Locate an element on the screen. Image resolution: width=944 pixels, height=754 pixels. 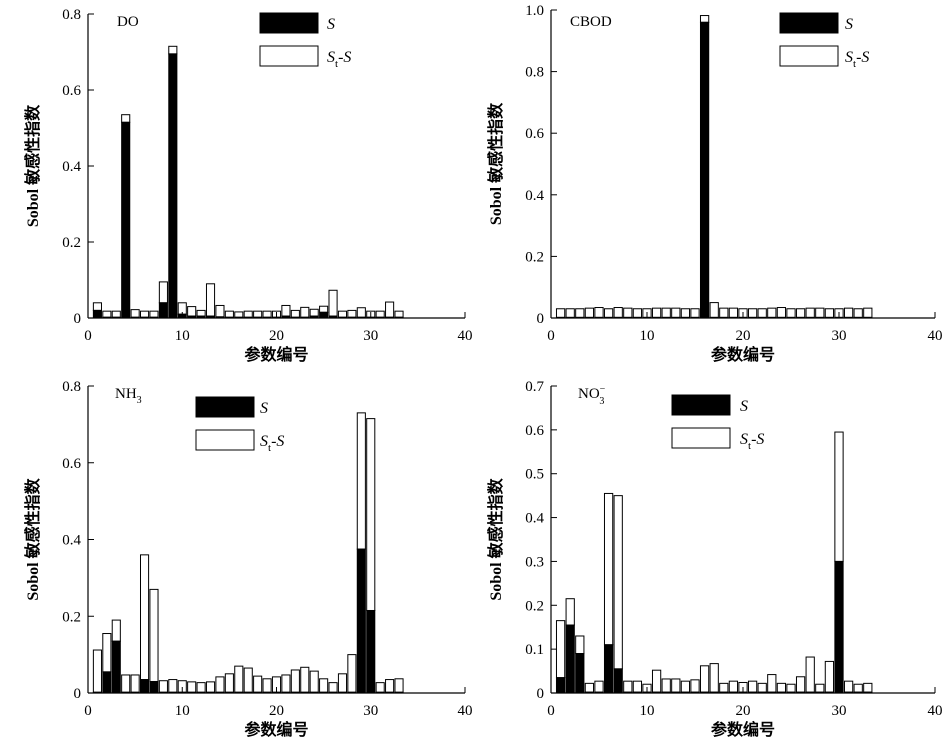
y-tick-label: 0.1 is located at coordinates (534, 650).